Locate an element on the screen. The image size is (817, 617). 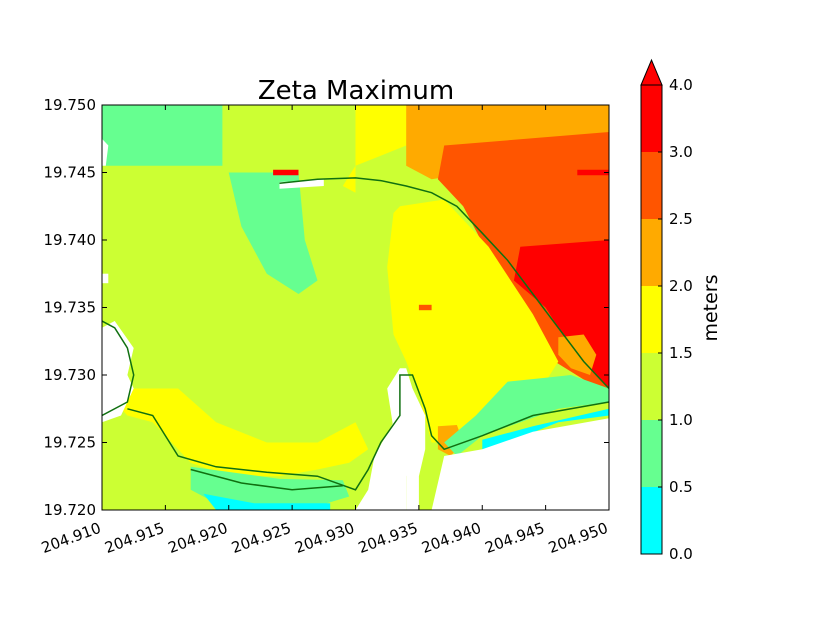
contour-south-channel-line is located at coordinates (266, 479).